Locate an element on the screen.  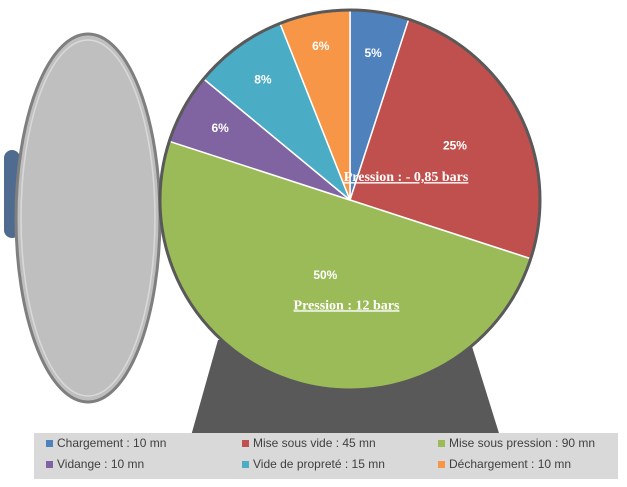
legend-item-vidange-10-mn: Vidange : 10 mn is located at coordinates (95, 464).